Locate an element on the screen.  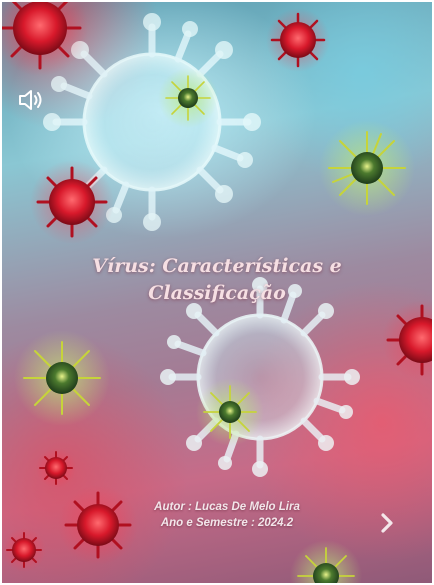
author-line: Autor : Lucas De Melo Lira is located at coordinates (227, 507).